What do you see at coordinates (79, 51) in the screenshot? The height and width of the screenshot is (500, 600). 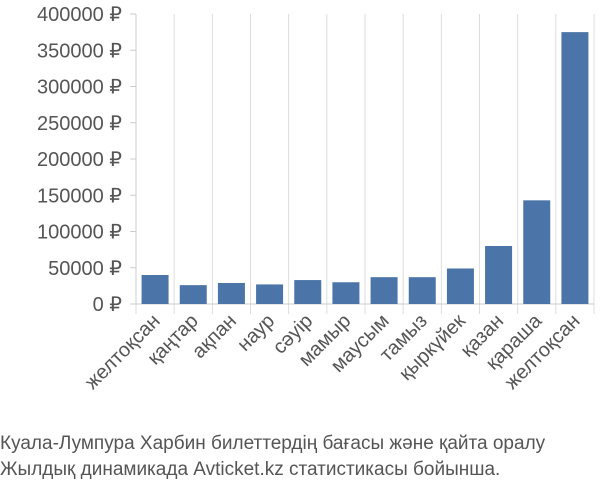 I see `y-tick-label: 350000 ₽` at bounding box center [79, 51].